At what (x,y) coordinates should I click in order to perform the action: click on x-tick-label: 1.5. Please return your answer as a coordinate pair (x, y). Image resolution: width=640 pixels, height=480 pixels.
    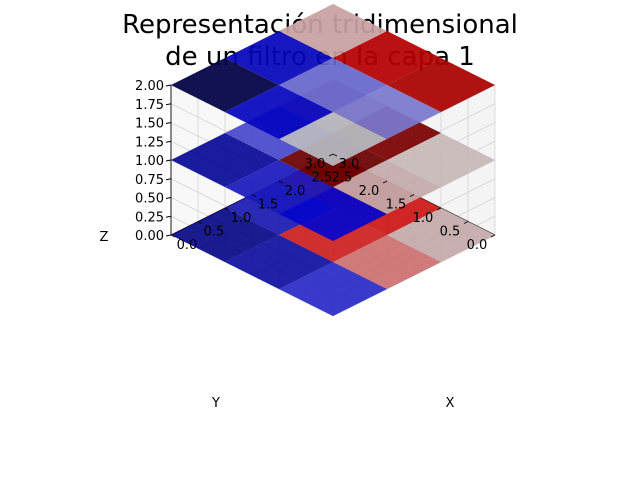
    Looking at the image, I should click on (268, 205).